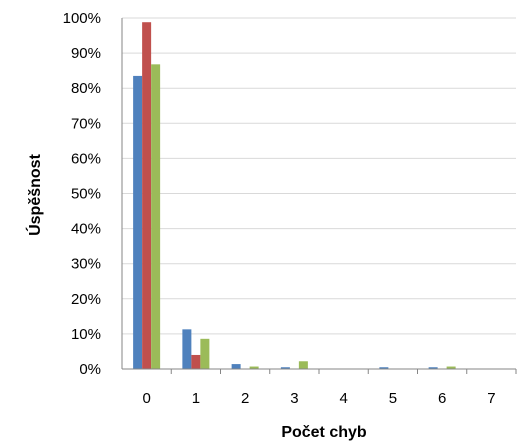  What do you see at coordinates (90, 369) in the screenshot?
I see `y-tick-label: 0%` at bounding box center [90, 369].